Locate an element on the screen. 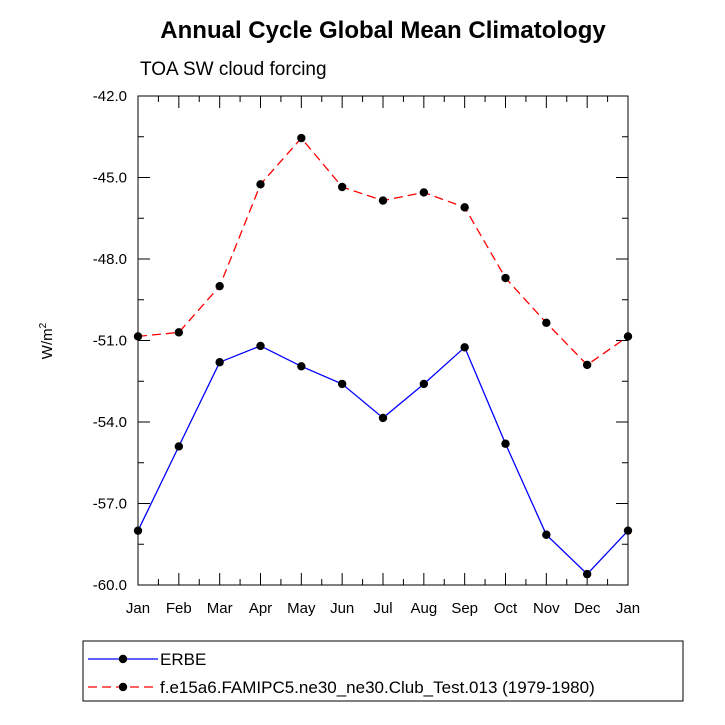 The height and width of the screenshot is (725, 725). y-tick-labels: -42.0 -45.0 -48.0 -51.0 -54.0 -57.0 -60.0 is located at coordinates (110, 341).